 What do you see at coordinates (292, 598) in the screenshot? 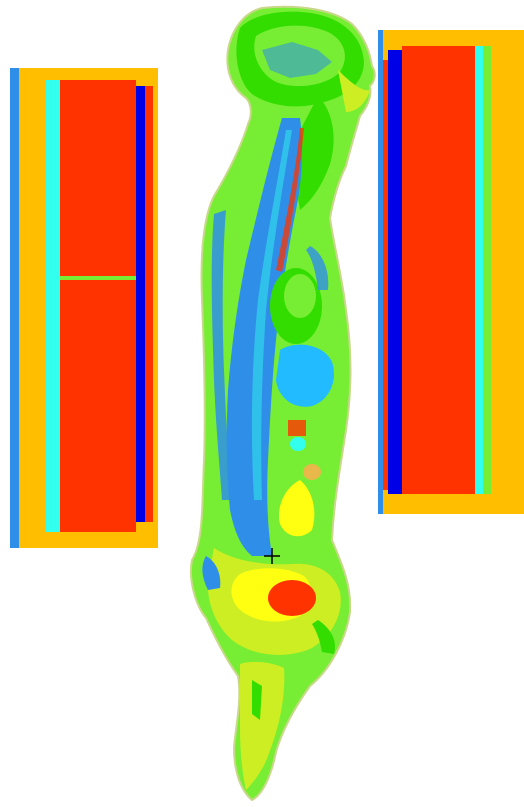
I see `bladder-region` at bounding box center [292, 598].